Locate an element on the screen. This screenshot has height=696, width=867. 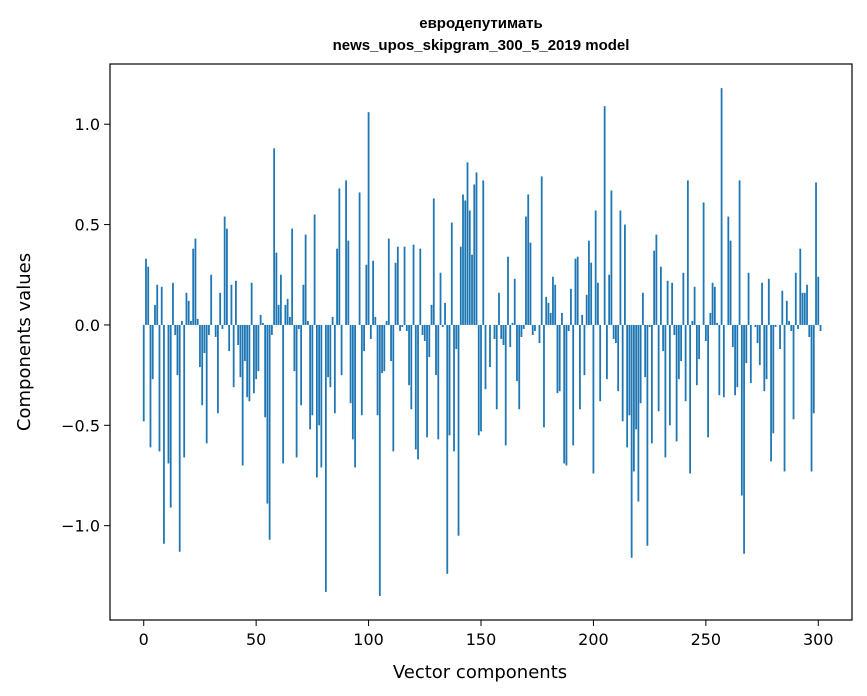
x-tick-label: 50 is located at coordinates (256, 639).